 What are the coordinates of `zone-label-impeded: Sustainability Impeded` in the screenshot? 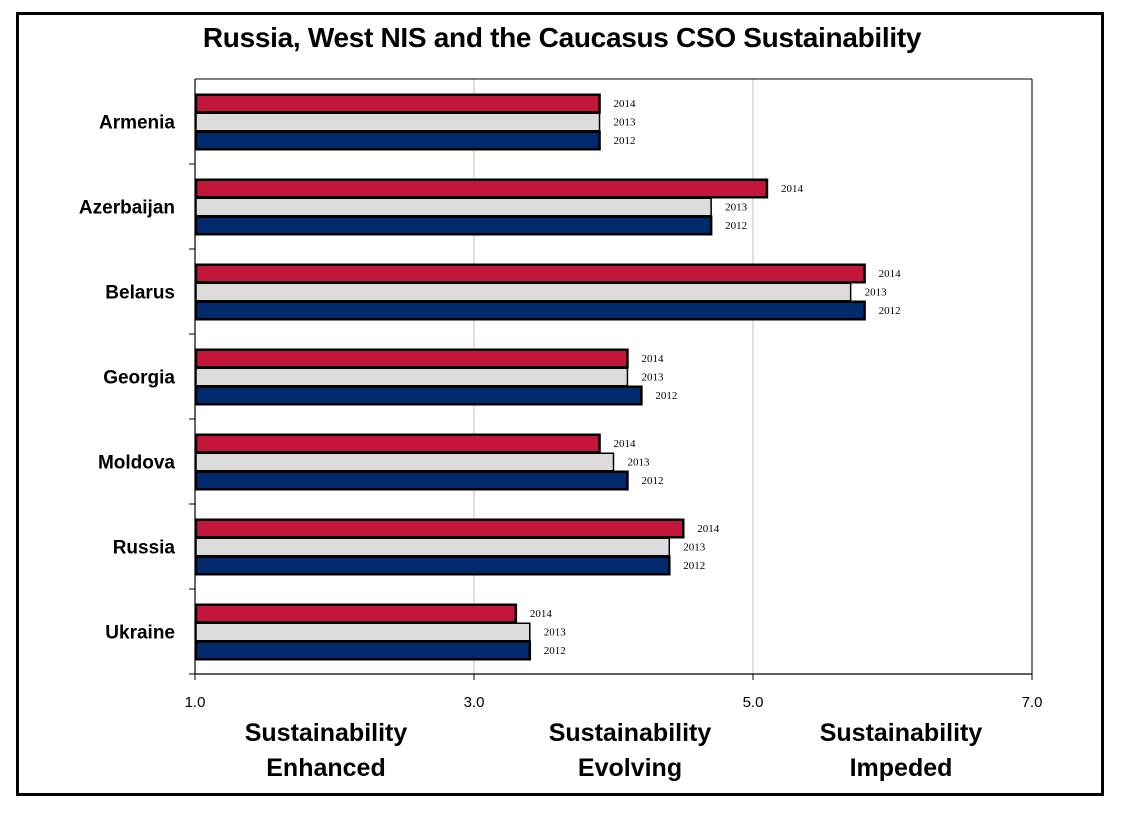 It's located at (901, 751).